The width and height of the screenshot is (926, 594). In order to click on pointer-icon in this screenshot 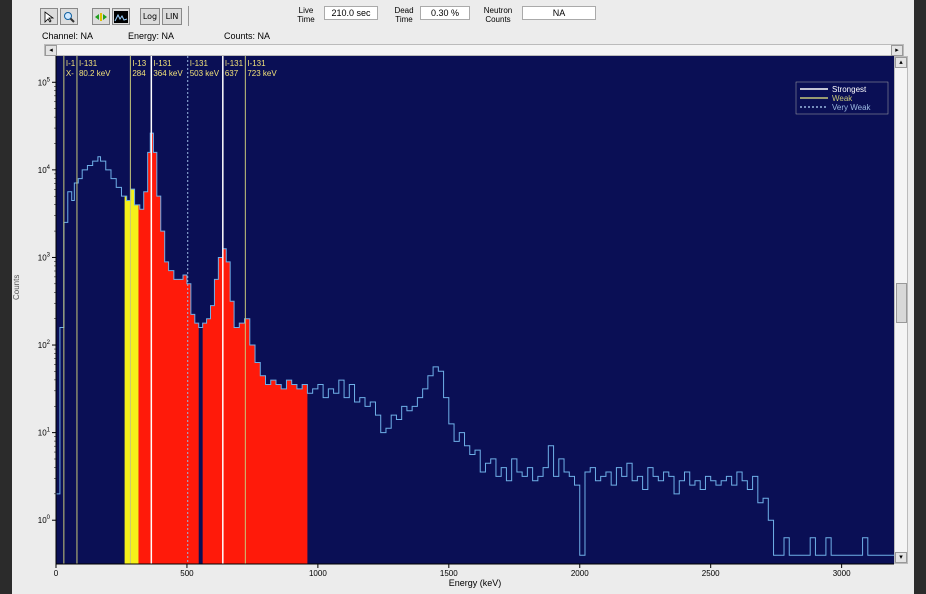, I will do `click(49, 16)`.